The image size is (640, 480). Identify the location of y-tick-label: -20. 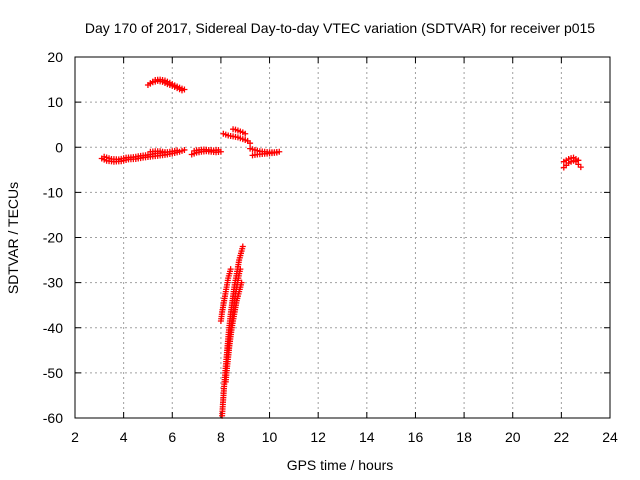
(53, 238).